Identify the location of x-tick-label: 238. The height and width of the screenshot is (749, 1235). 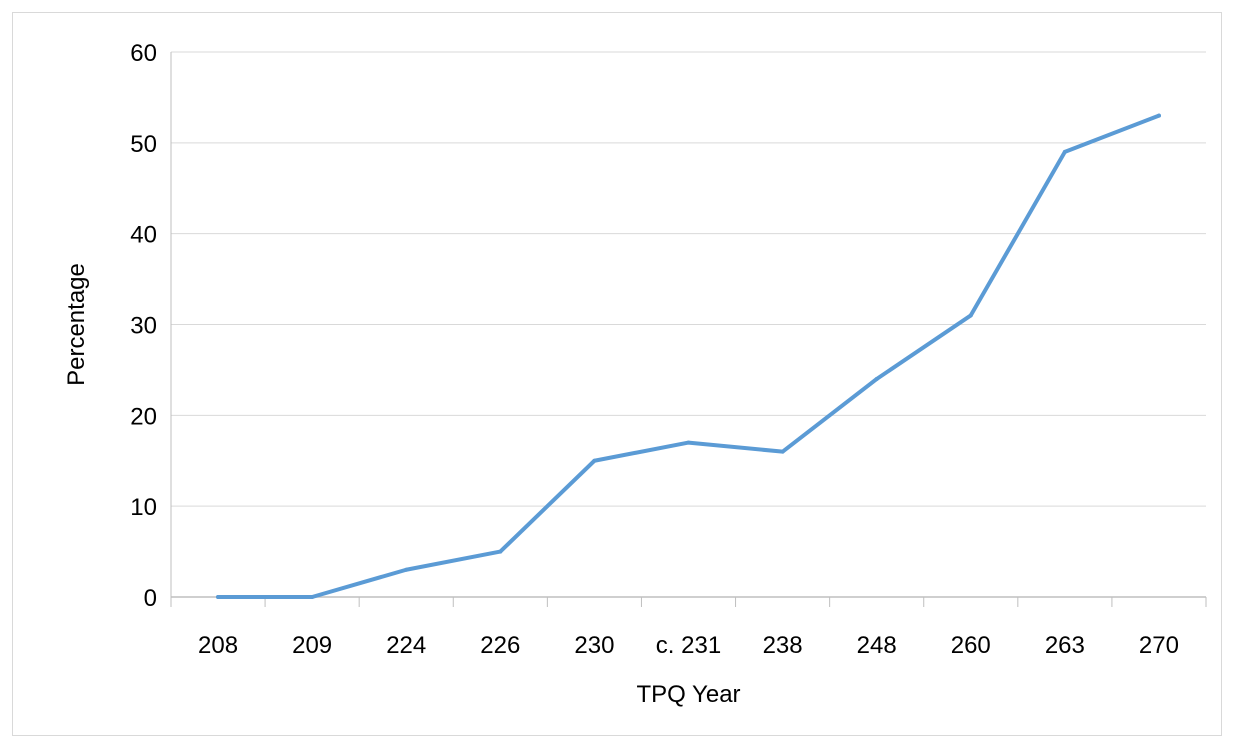
(783, 645).